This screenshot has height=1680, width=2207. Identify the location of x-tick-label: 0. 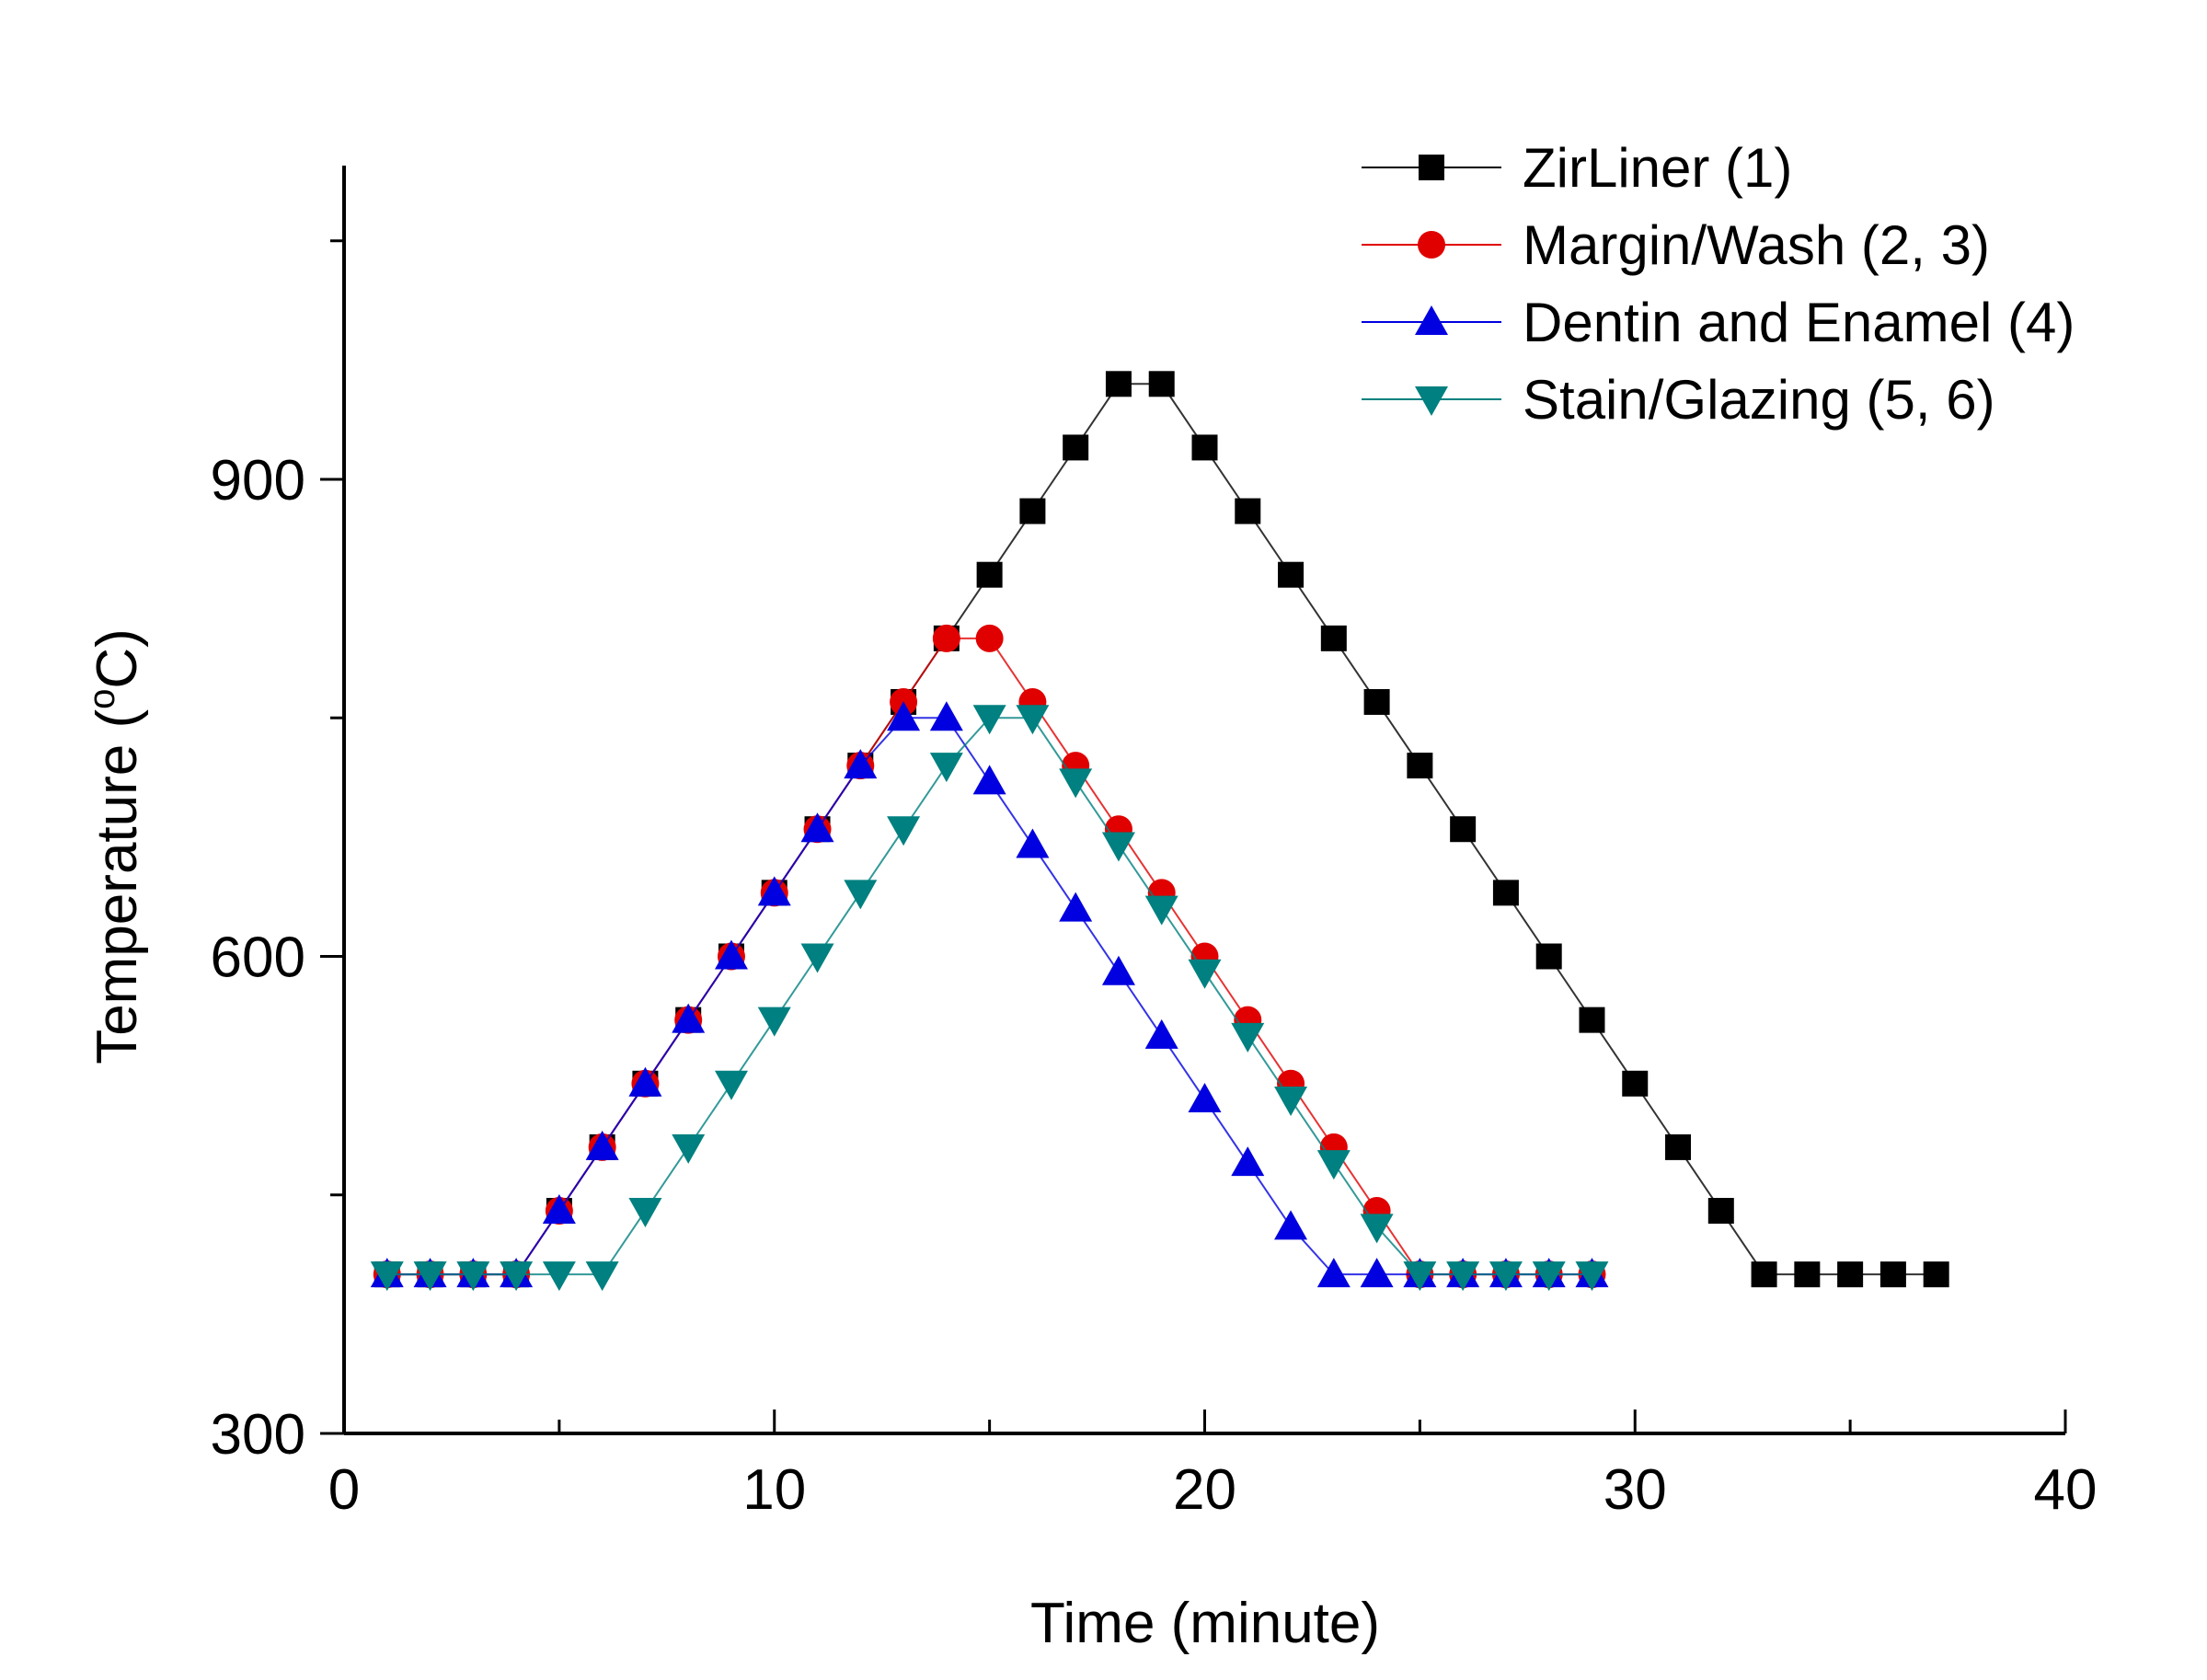
(344, 1490).